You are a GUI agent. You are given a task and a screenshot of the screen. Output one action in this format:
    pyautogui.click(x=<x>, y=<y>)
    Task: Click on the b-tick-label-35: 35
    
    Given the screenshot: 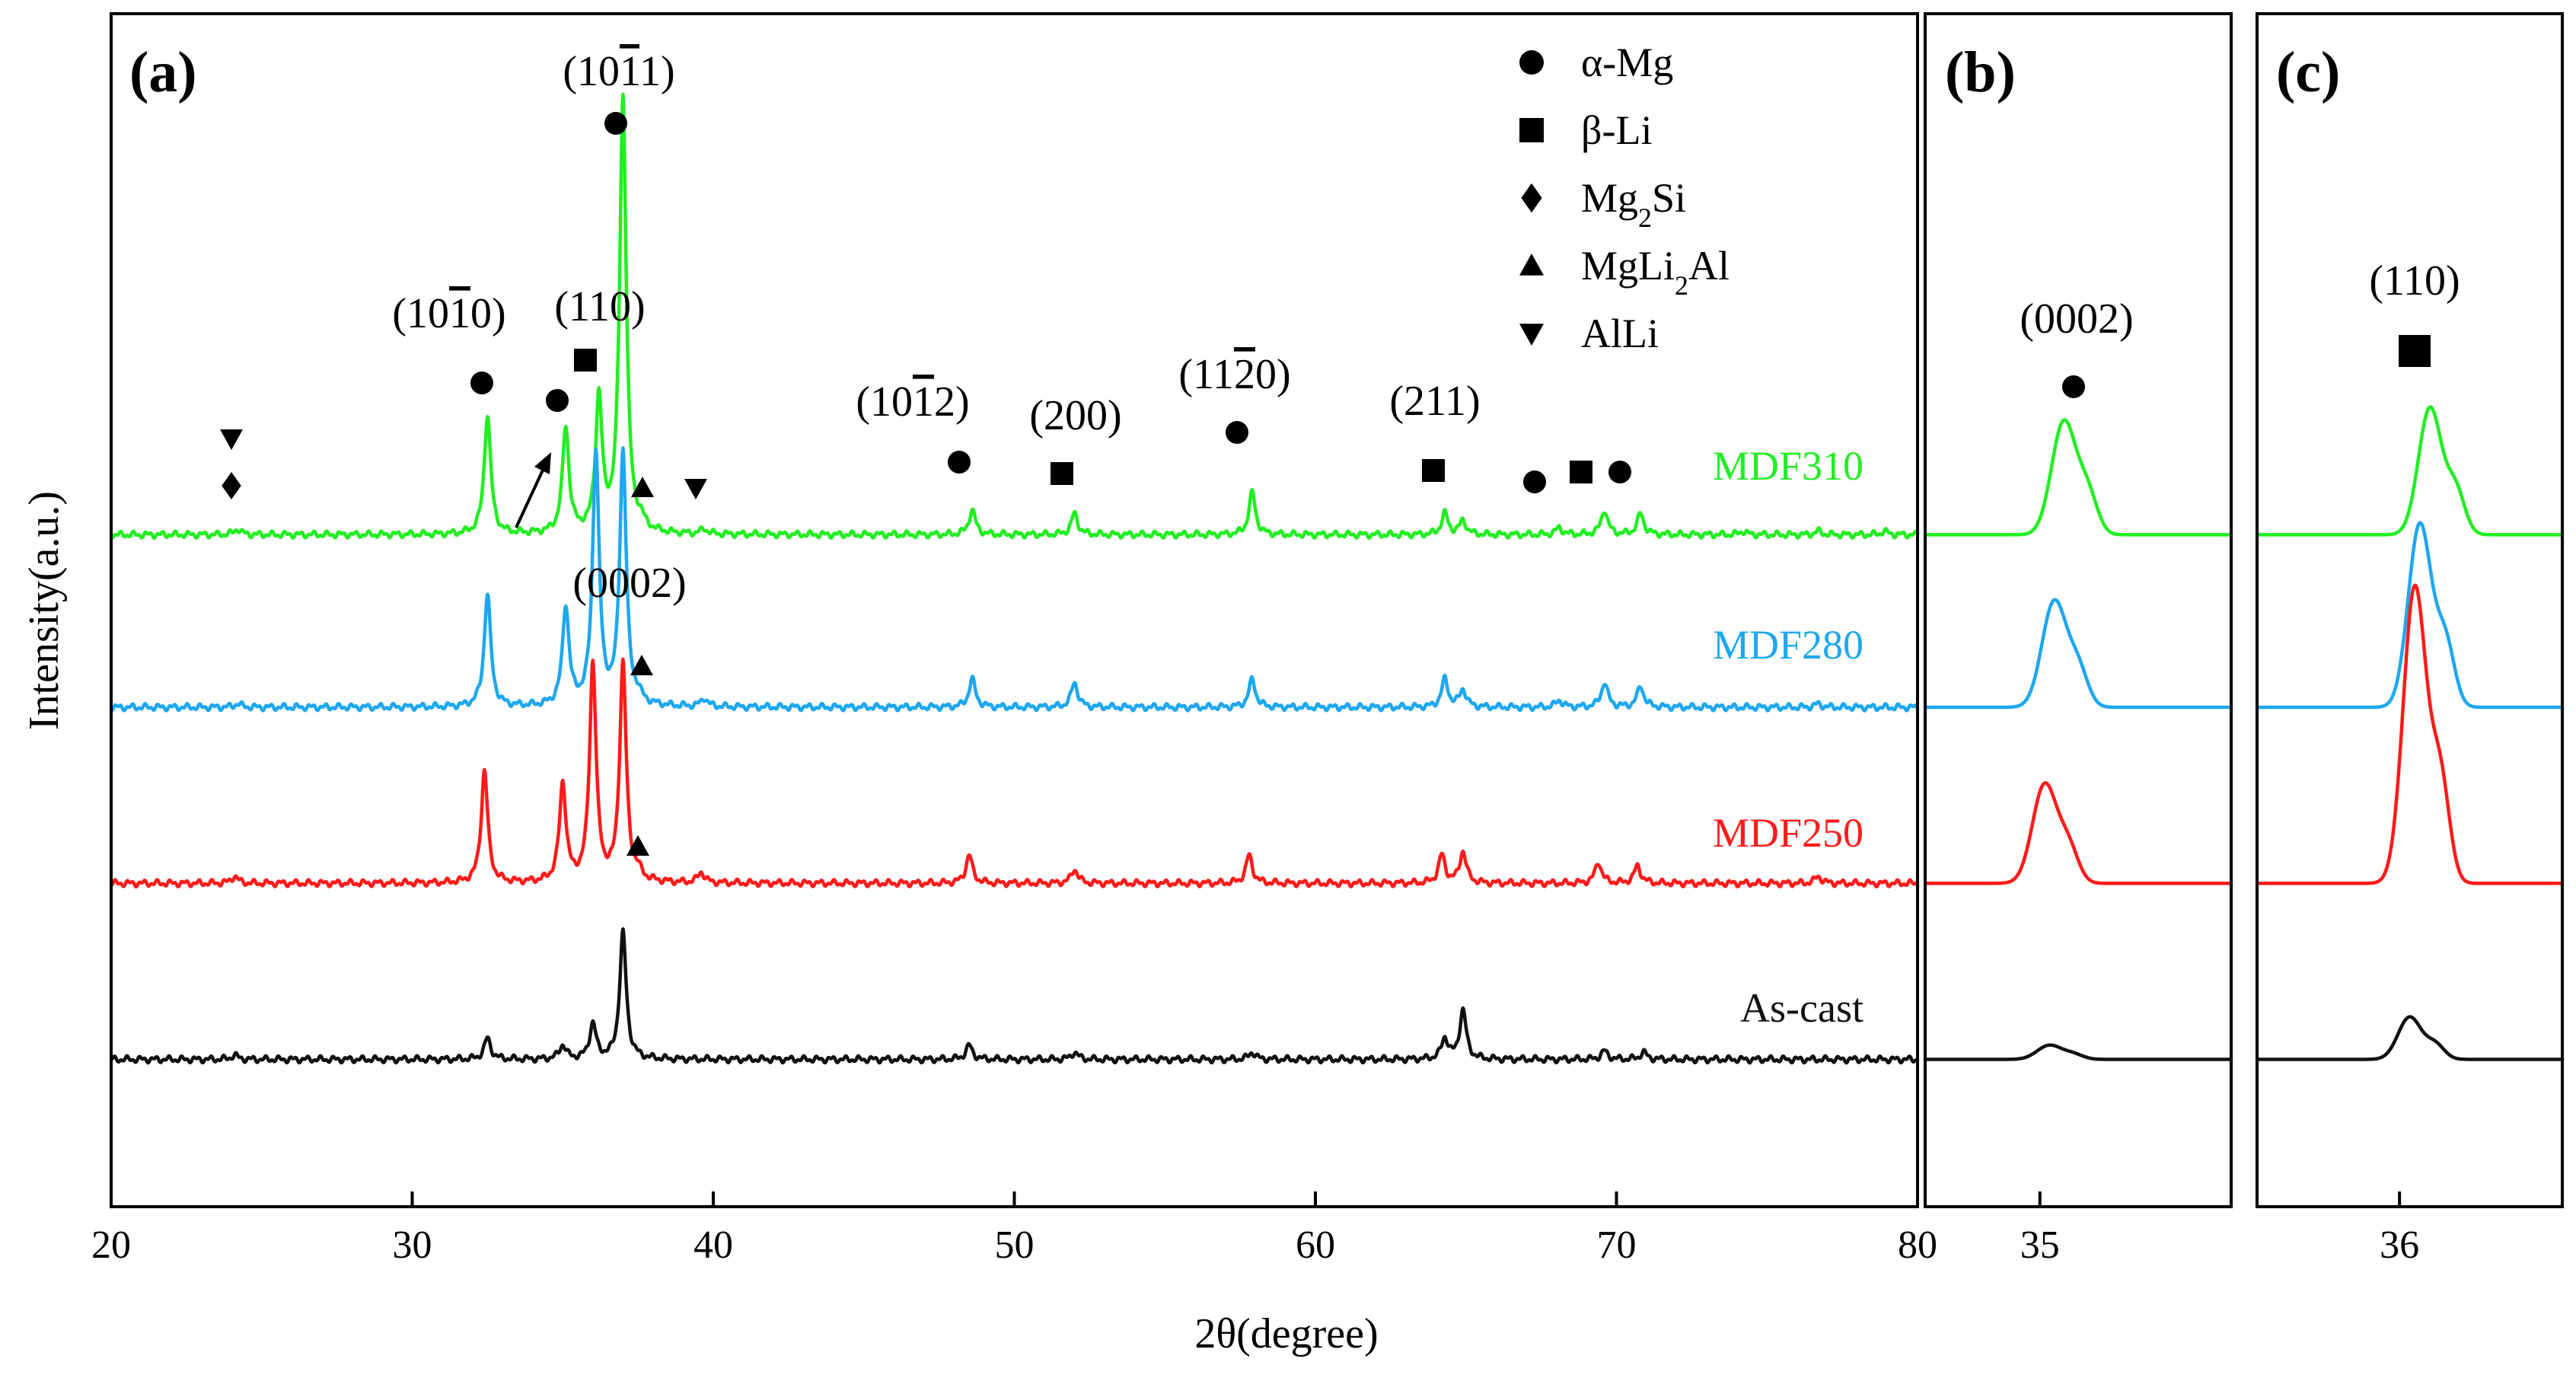 What is the action you would take?
    pyautogui.click(x=2040, y=1245)
    